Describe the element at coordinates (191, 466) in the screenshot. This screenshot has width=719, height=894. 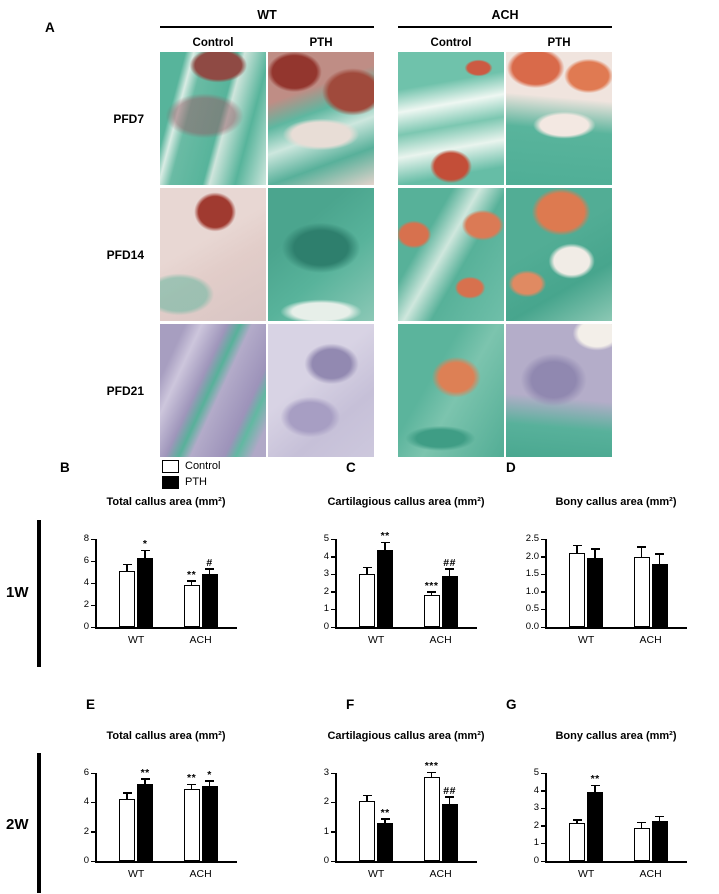
I see `legend-item-control: Control` at that location.